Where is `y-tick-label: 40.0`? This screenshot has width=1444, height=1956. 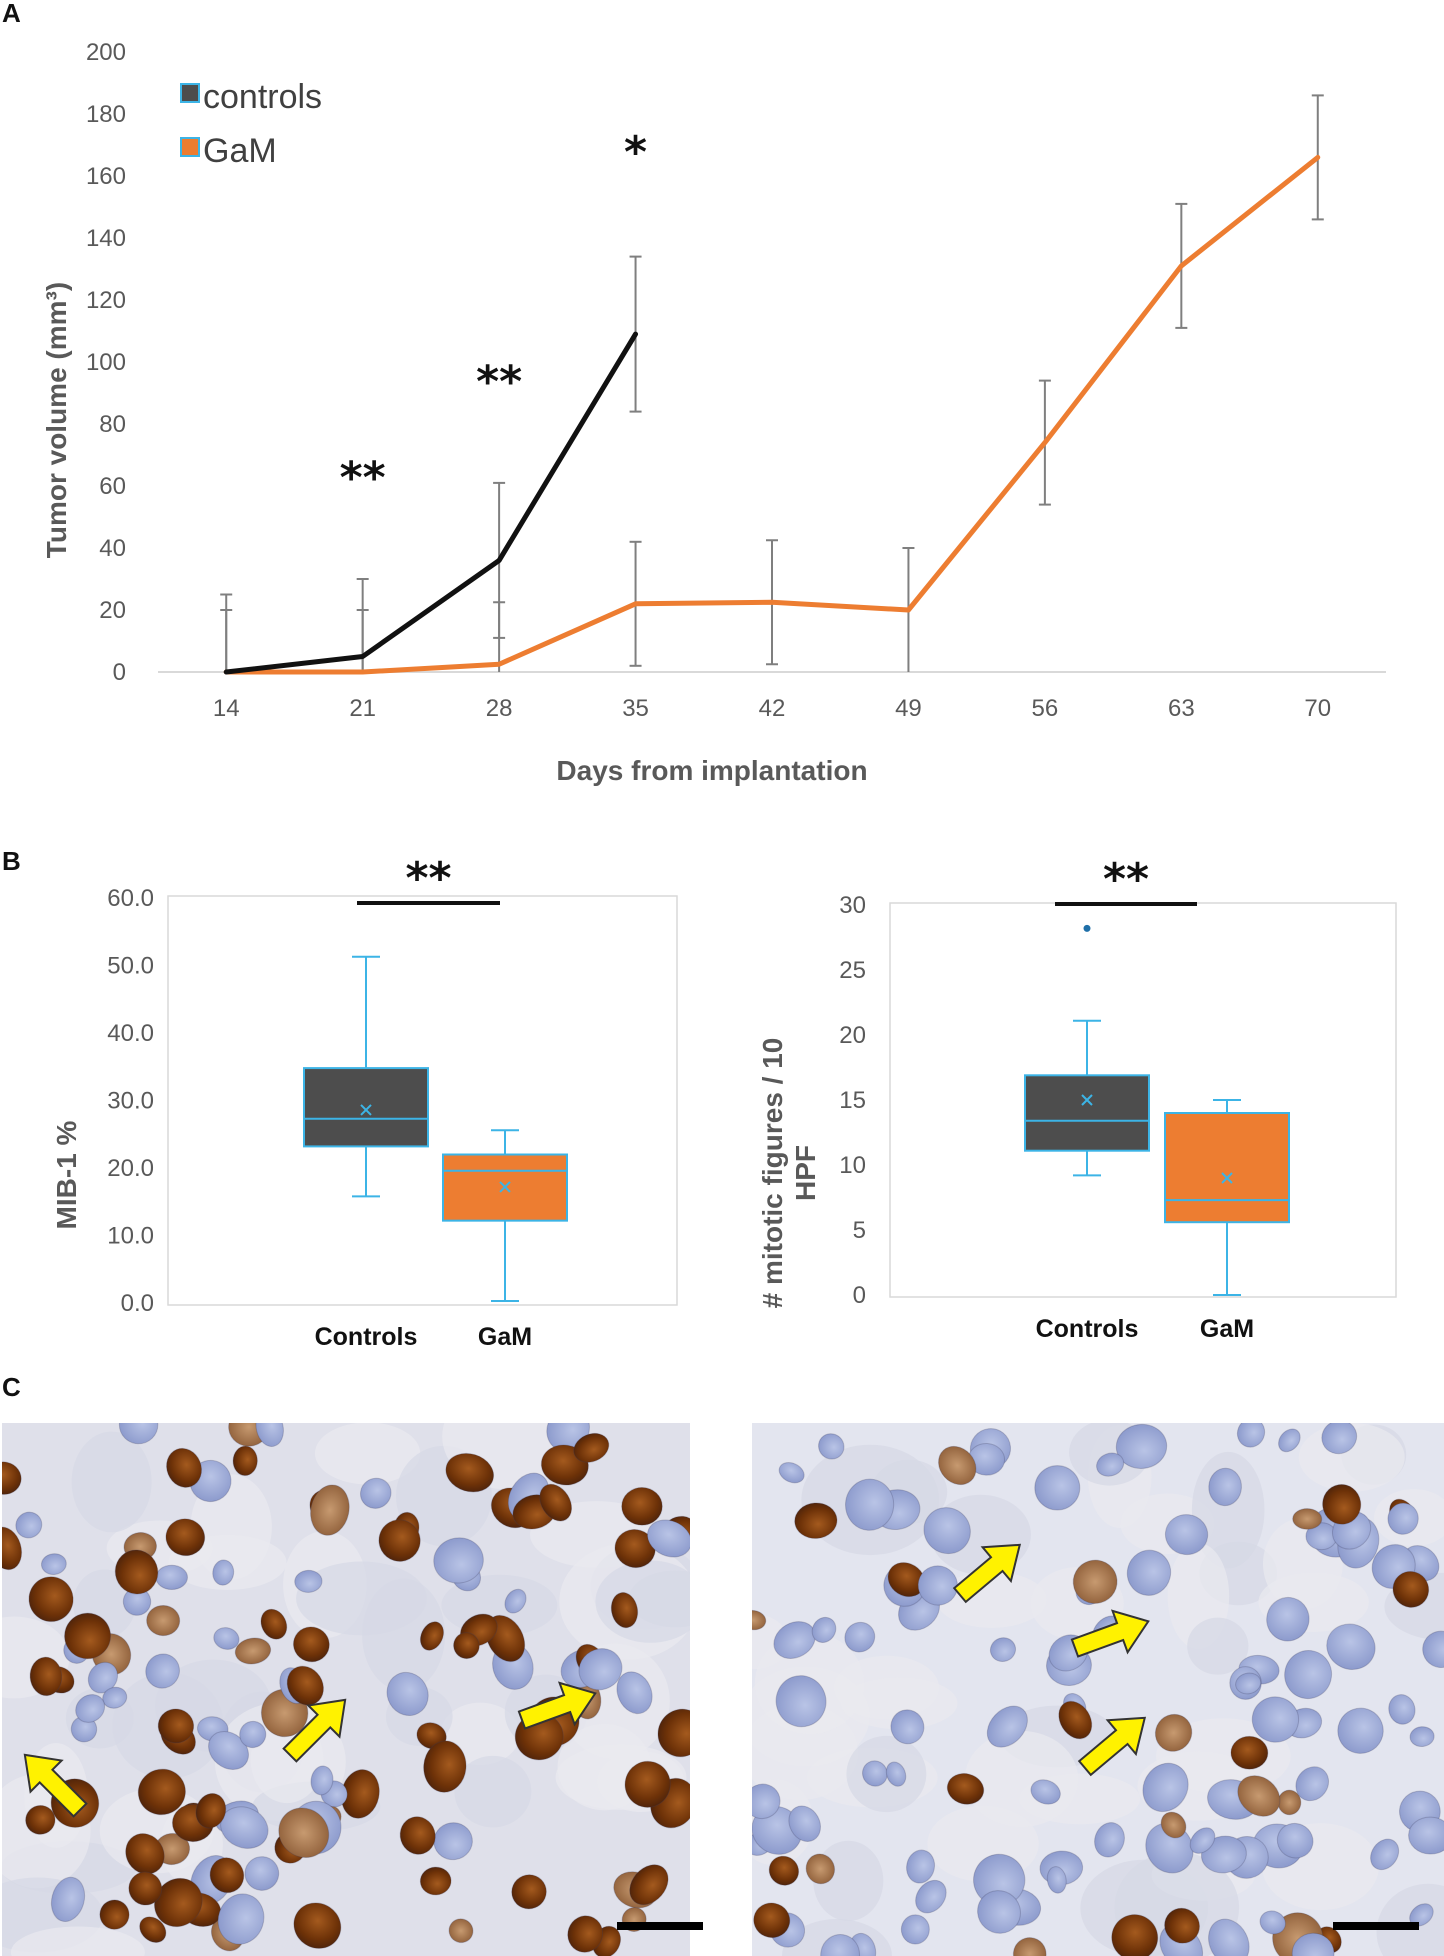
y-tick-label: 40.0 is located at coordinates (130, 1033).